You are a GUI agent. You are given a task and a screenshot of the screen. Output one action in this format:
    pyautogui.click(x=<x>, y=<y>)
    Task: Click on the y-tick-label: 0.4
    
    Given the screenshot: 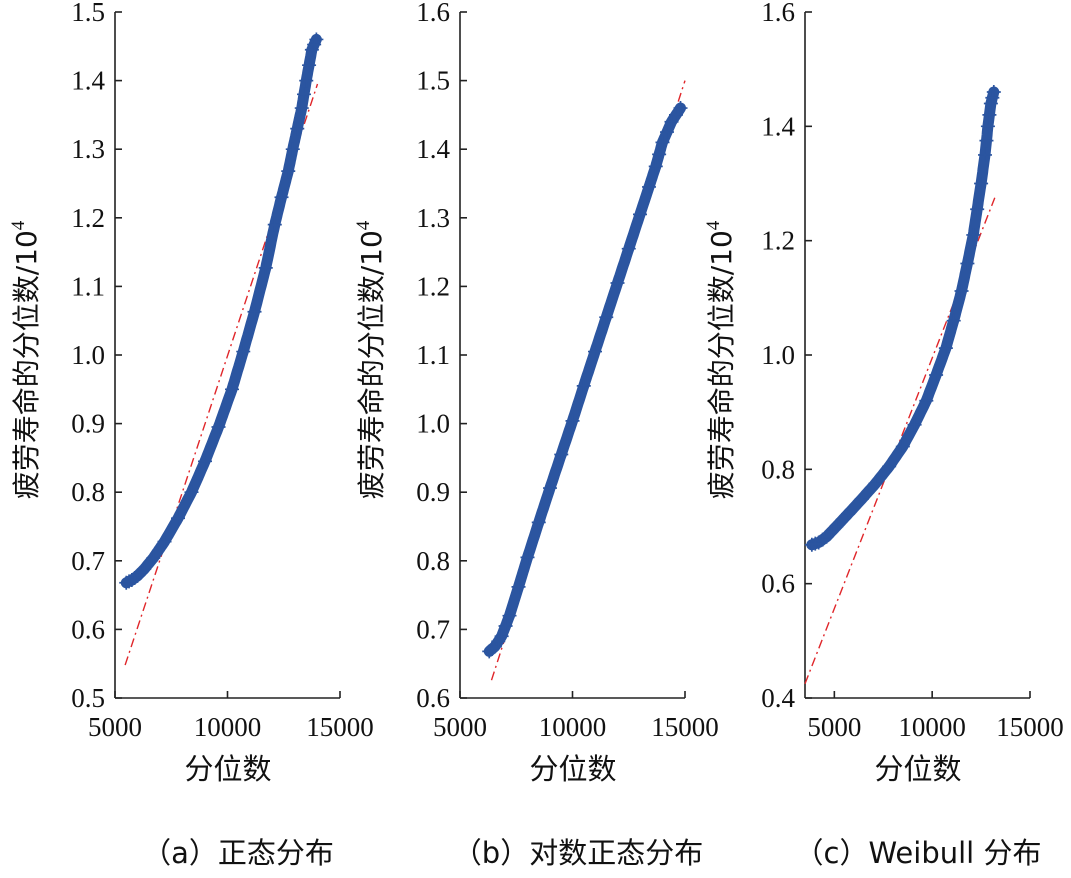 What is the action you would take?
    pyautogui.click(x=778, y=698)
    